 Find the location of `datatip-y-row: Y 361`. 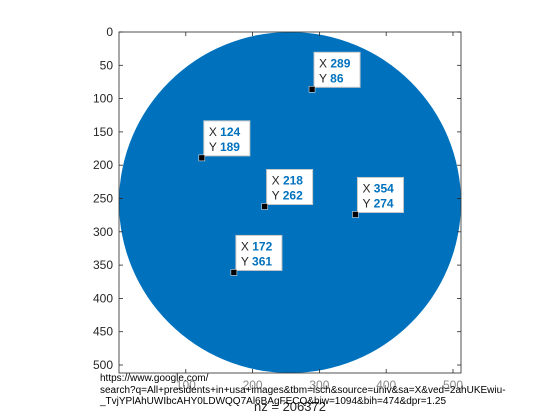

datatip-y-row: Y 361 is located at coordinates (256, 261).